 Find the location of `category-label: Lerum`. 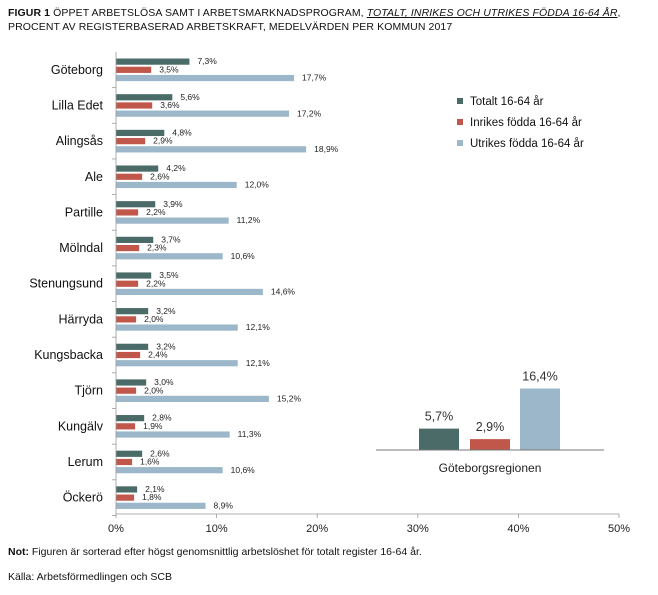

category-label: Lerum is located at coordinates (85, 462).